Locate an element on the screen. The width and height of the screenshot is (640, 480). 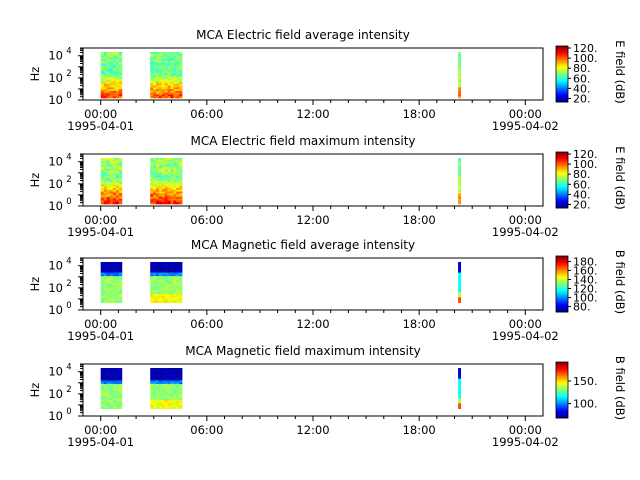
y-tick-exponent: 0 is located at coordinates (68, 306).